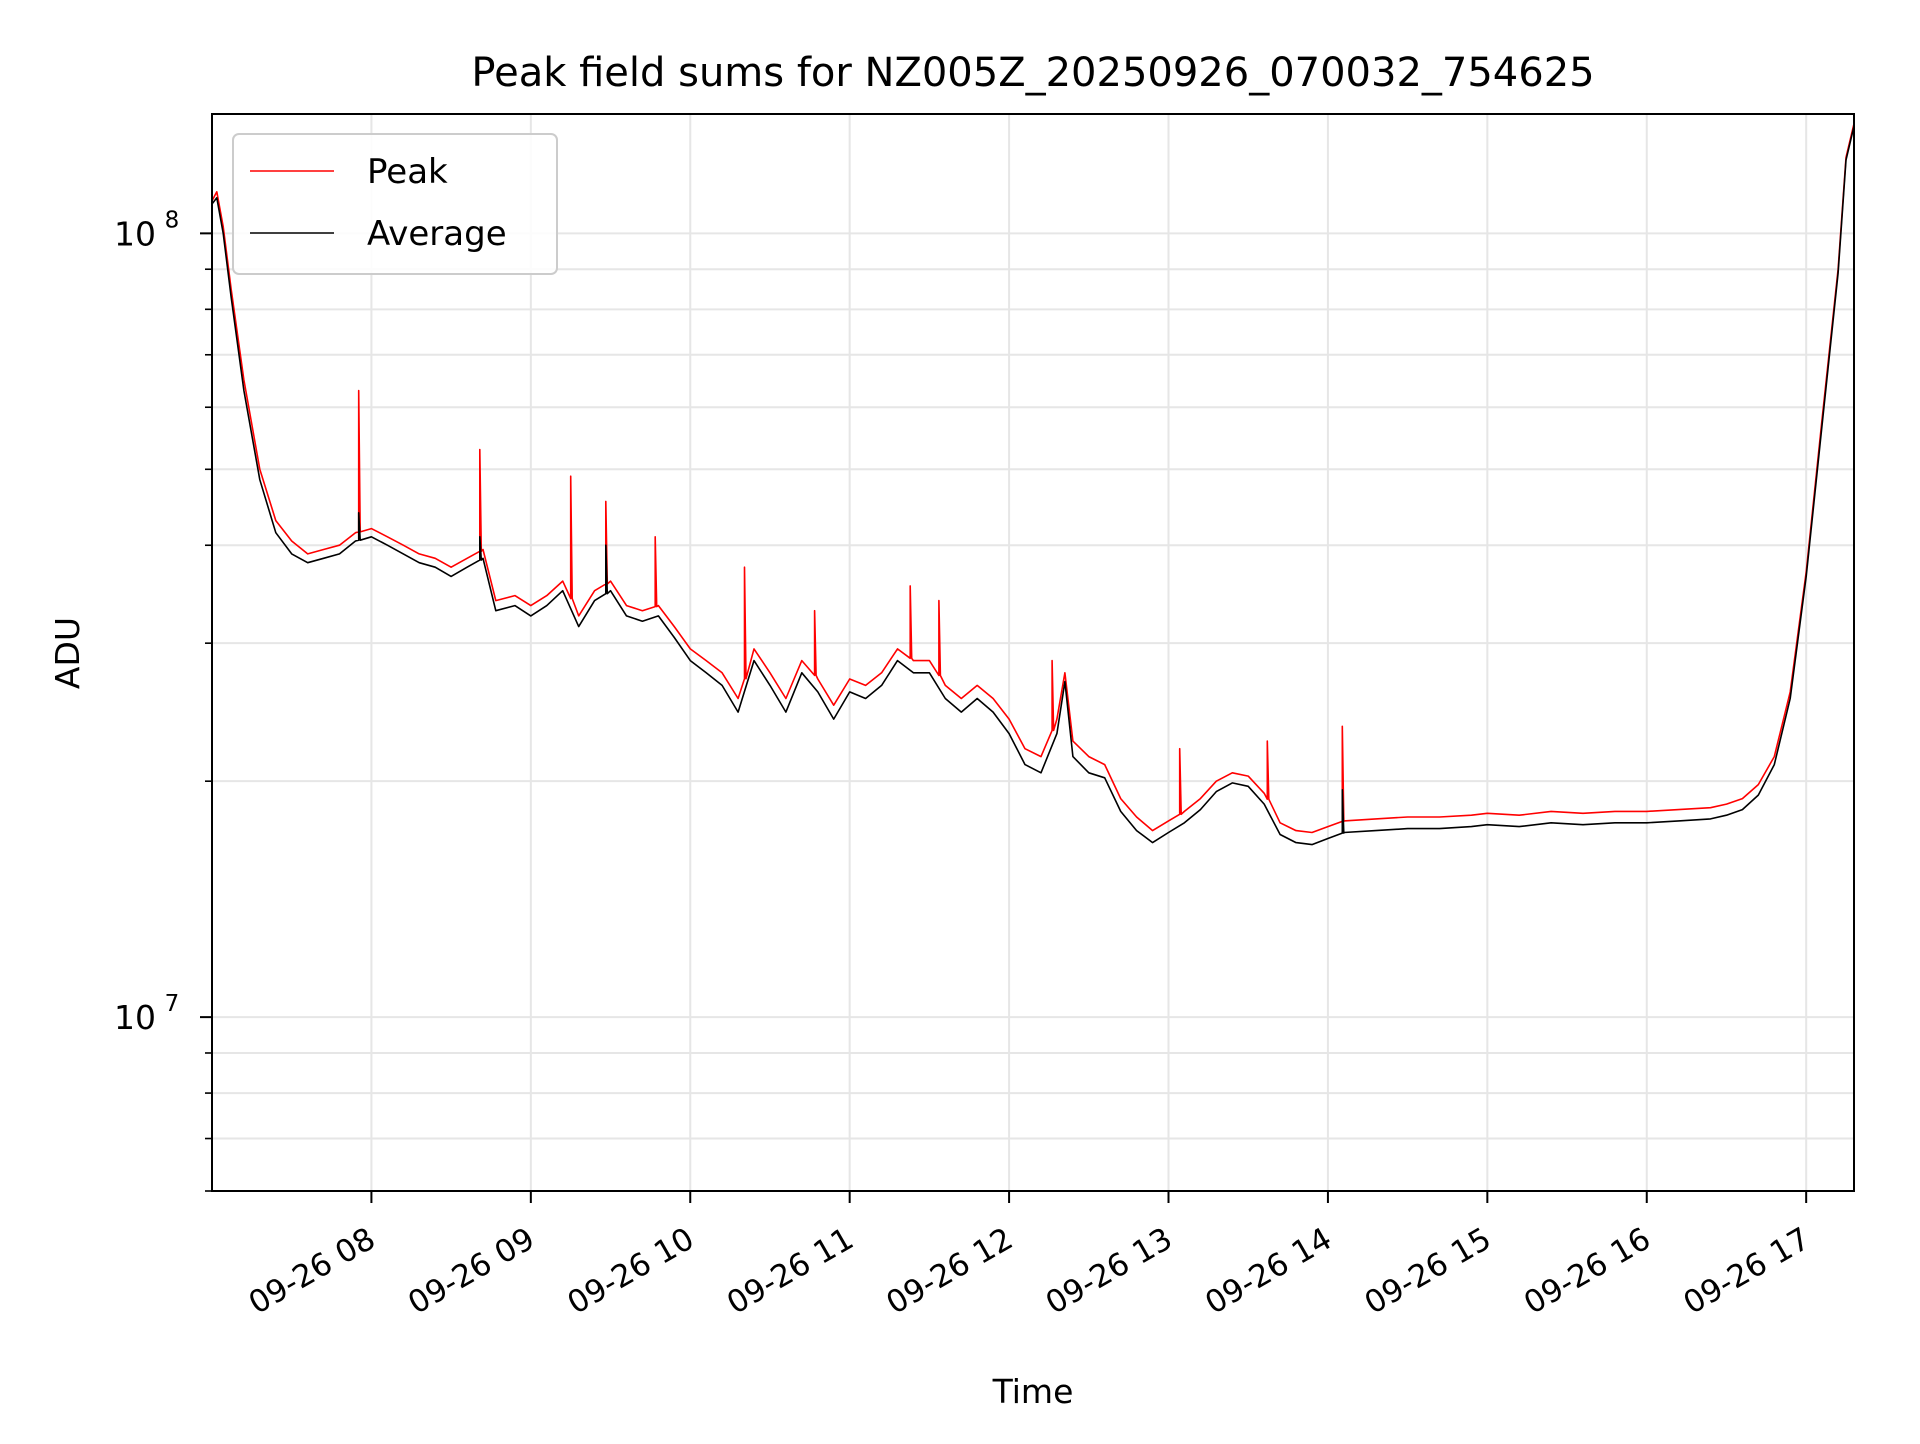 The height and width of the screenshot is (1444, 1920). I want to click on legend-box, so click(395, 204).